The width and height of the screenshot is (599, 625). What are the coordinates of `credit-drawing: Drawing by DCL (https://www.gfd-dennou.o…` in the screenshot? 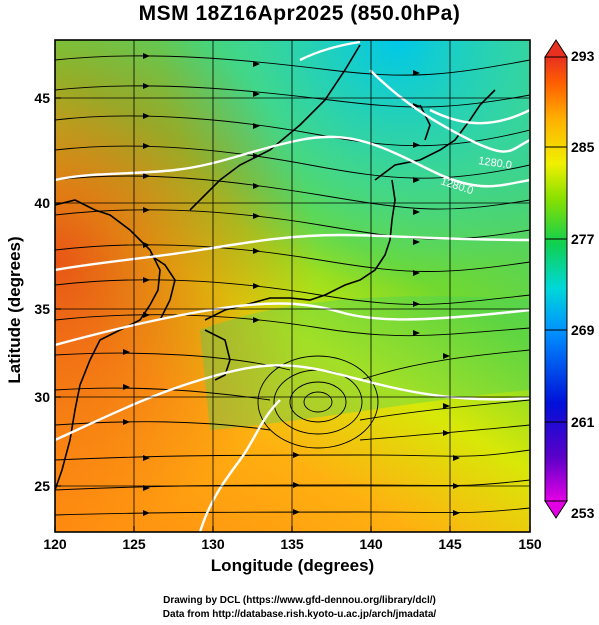 It's located at (299, 600).